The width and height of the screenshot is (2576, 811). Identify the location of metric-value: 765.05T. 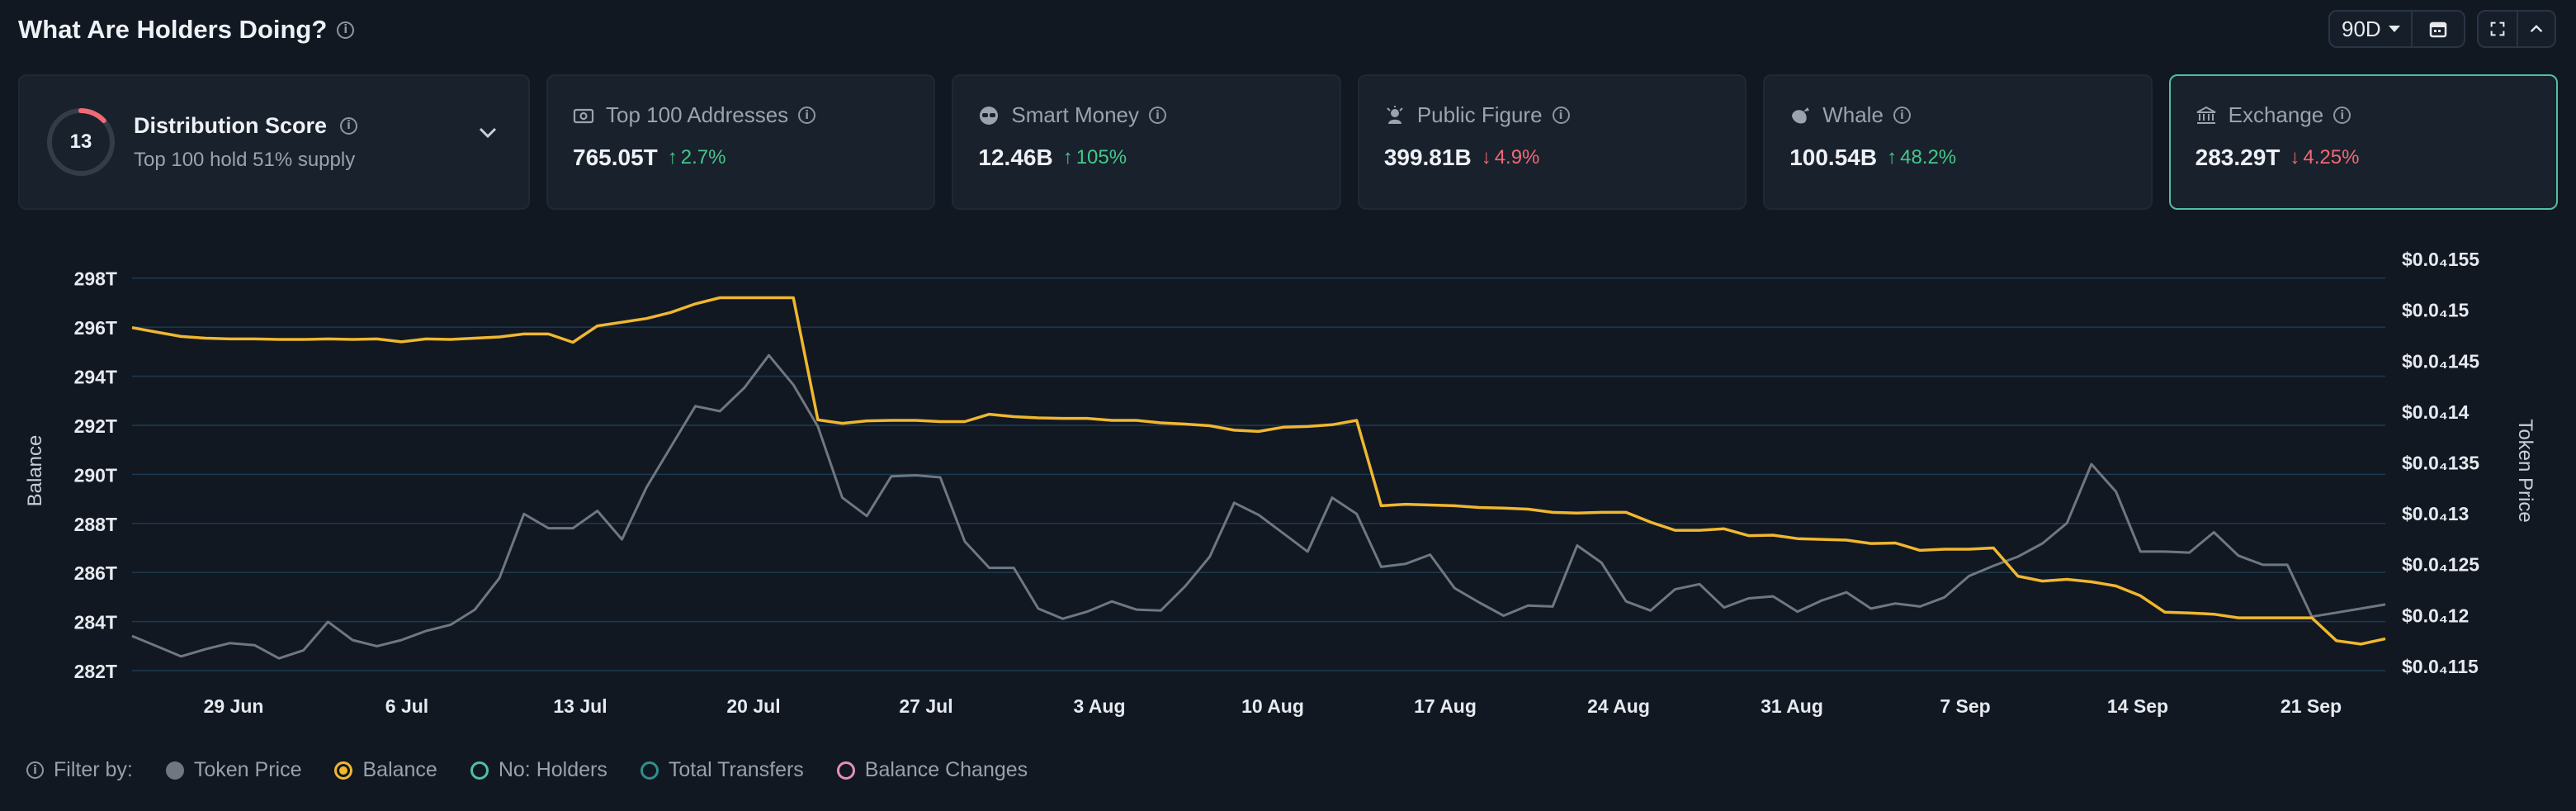
(615, 157).